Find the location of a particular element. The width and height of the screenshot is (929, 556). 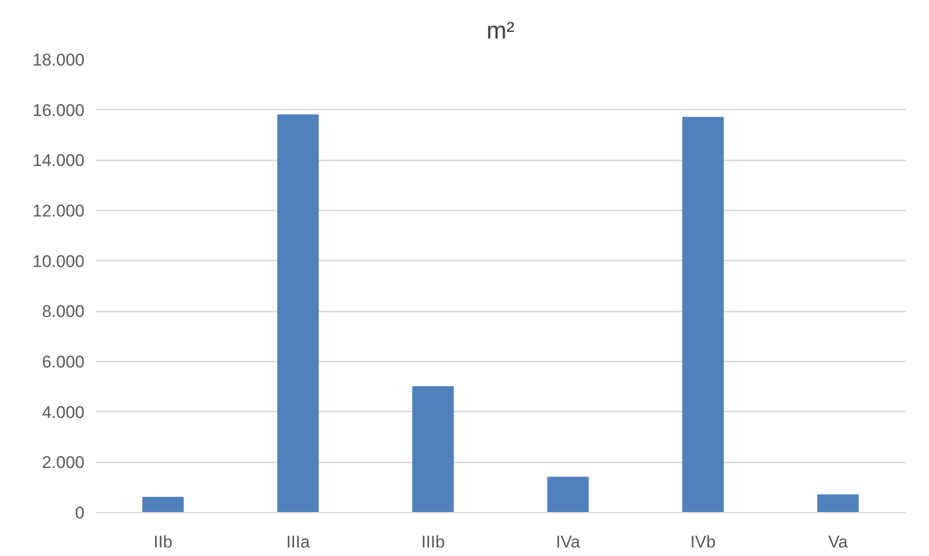

y-tick-label: 4.000 is located at coordinates (63, 412).